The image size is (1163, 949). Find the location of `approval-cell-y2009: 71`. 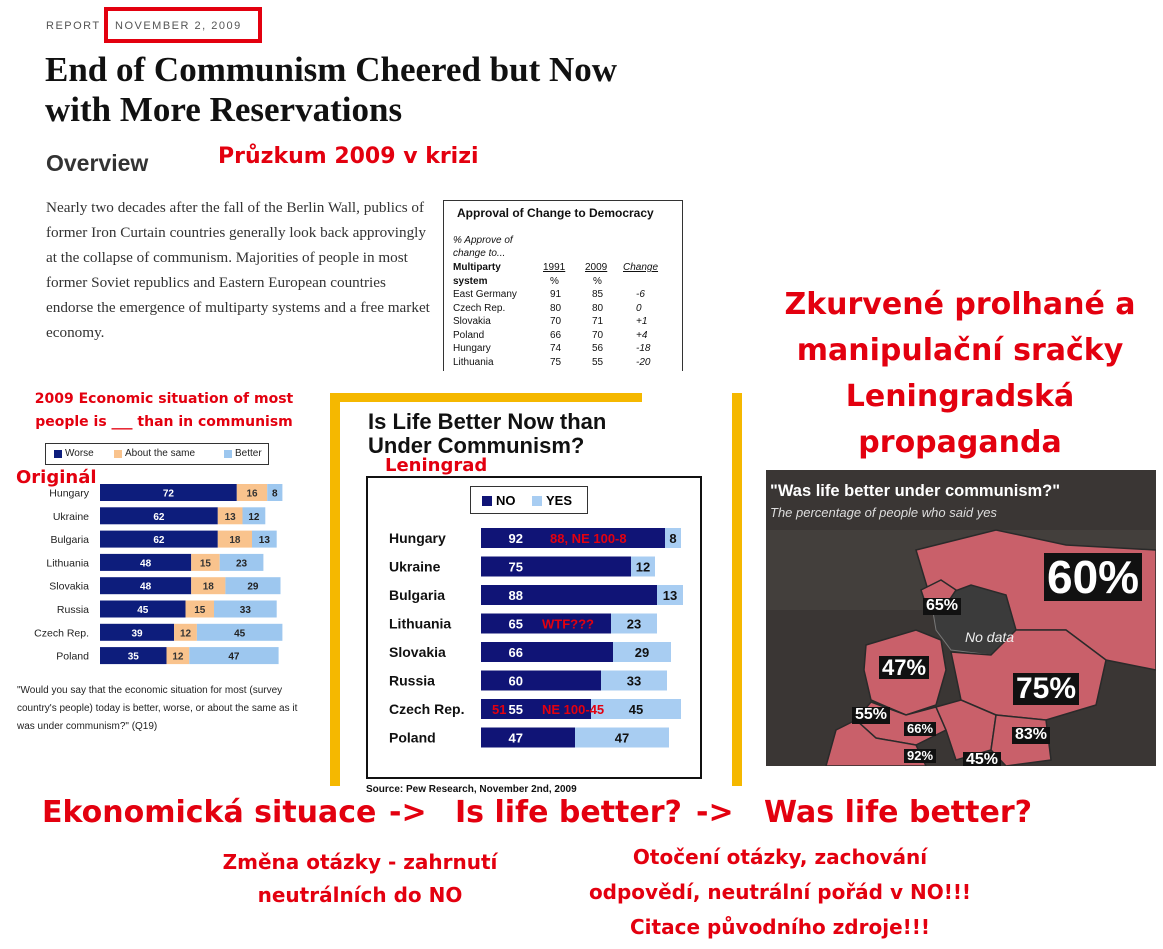

approval-cell-y2009: 71 is located at coordinates (598, 322).